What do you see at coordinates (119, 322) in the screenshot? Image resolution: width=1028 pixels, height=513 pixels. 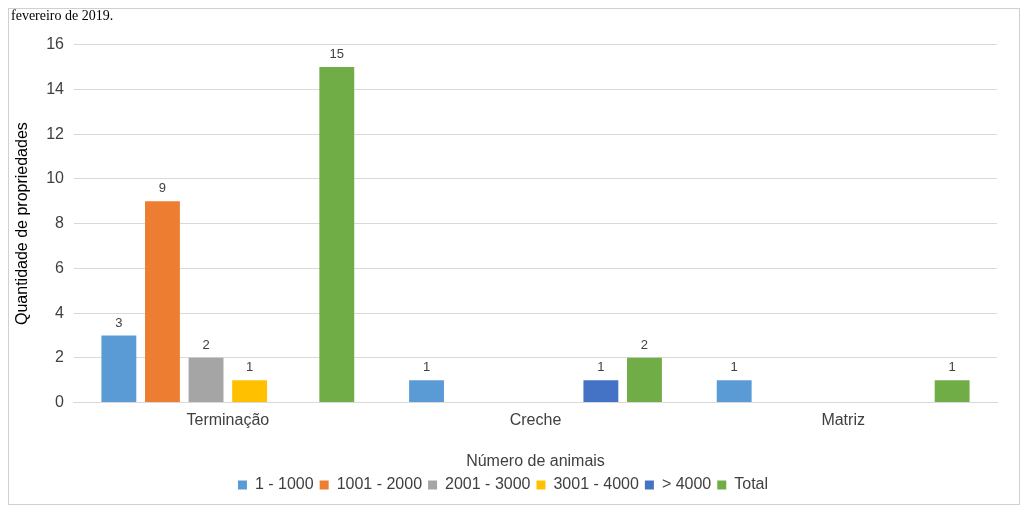 I see `data-label: 3` at bounding box center [119, 322].